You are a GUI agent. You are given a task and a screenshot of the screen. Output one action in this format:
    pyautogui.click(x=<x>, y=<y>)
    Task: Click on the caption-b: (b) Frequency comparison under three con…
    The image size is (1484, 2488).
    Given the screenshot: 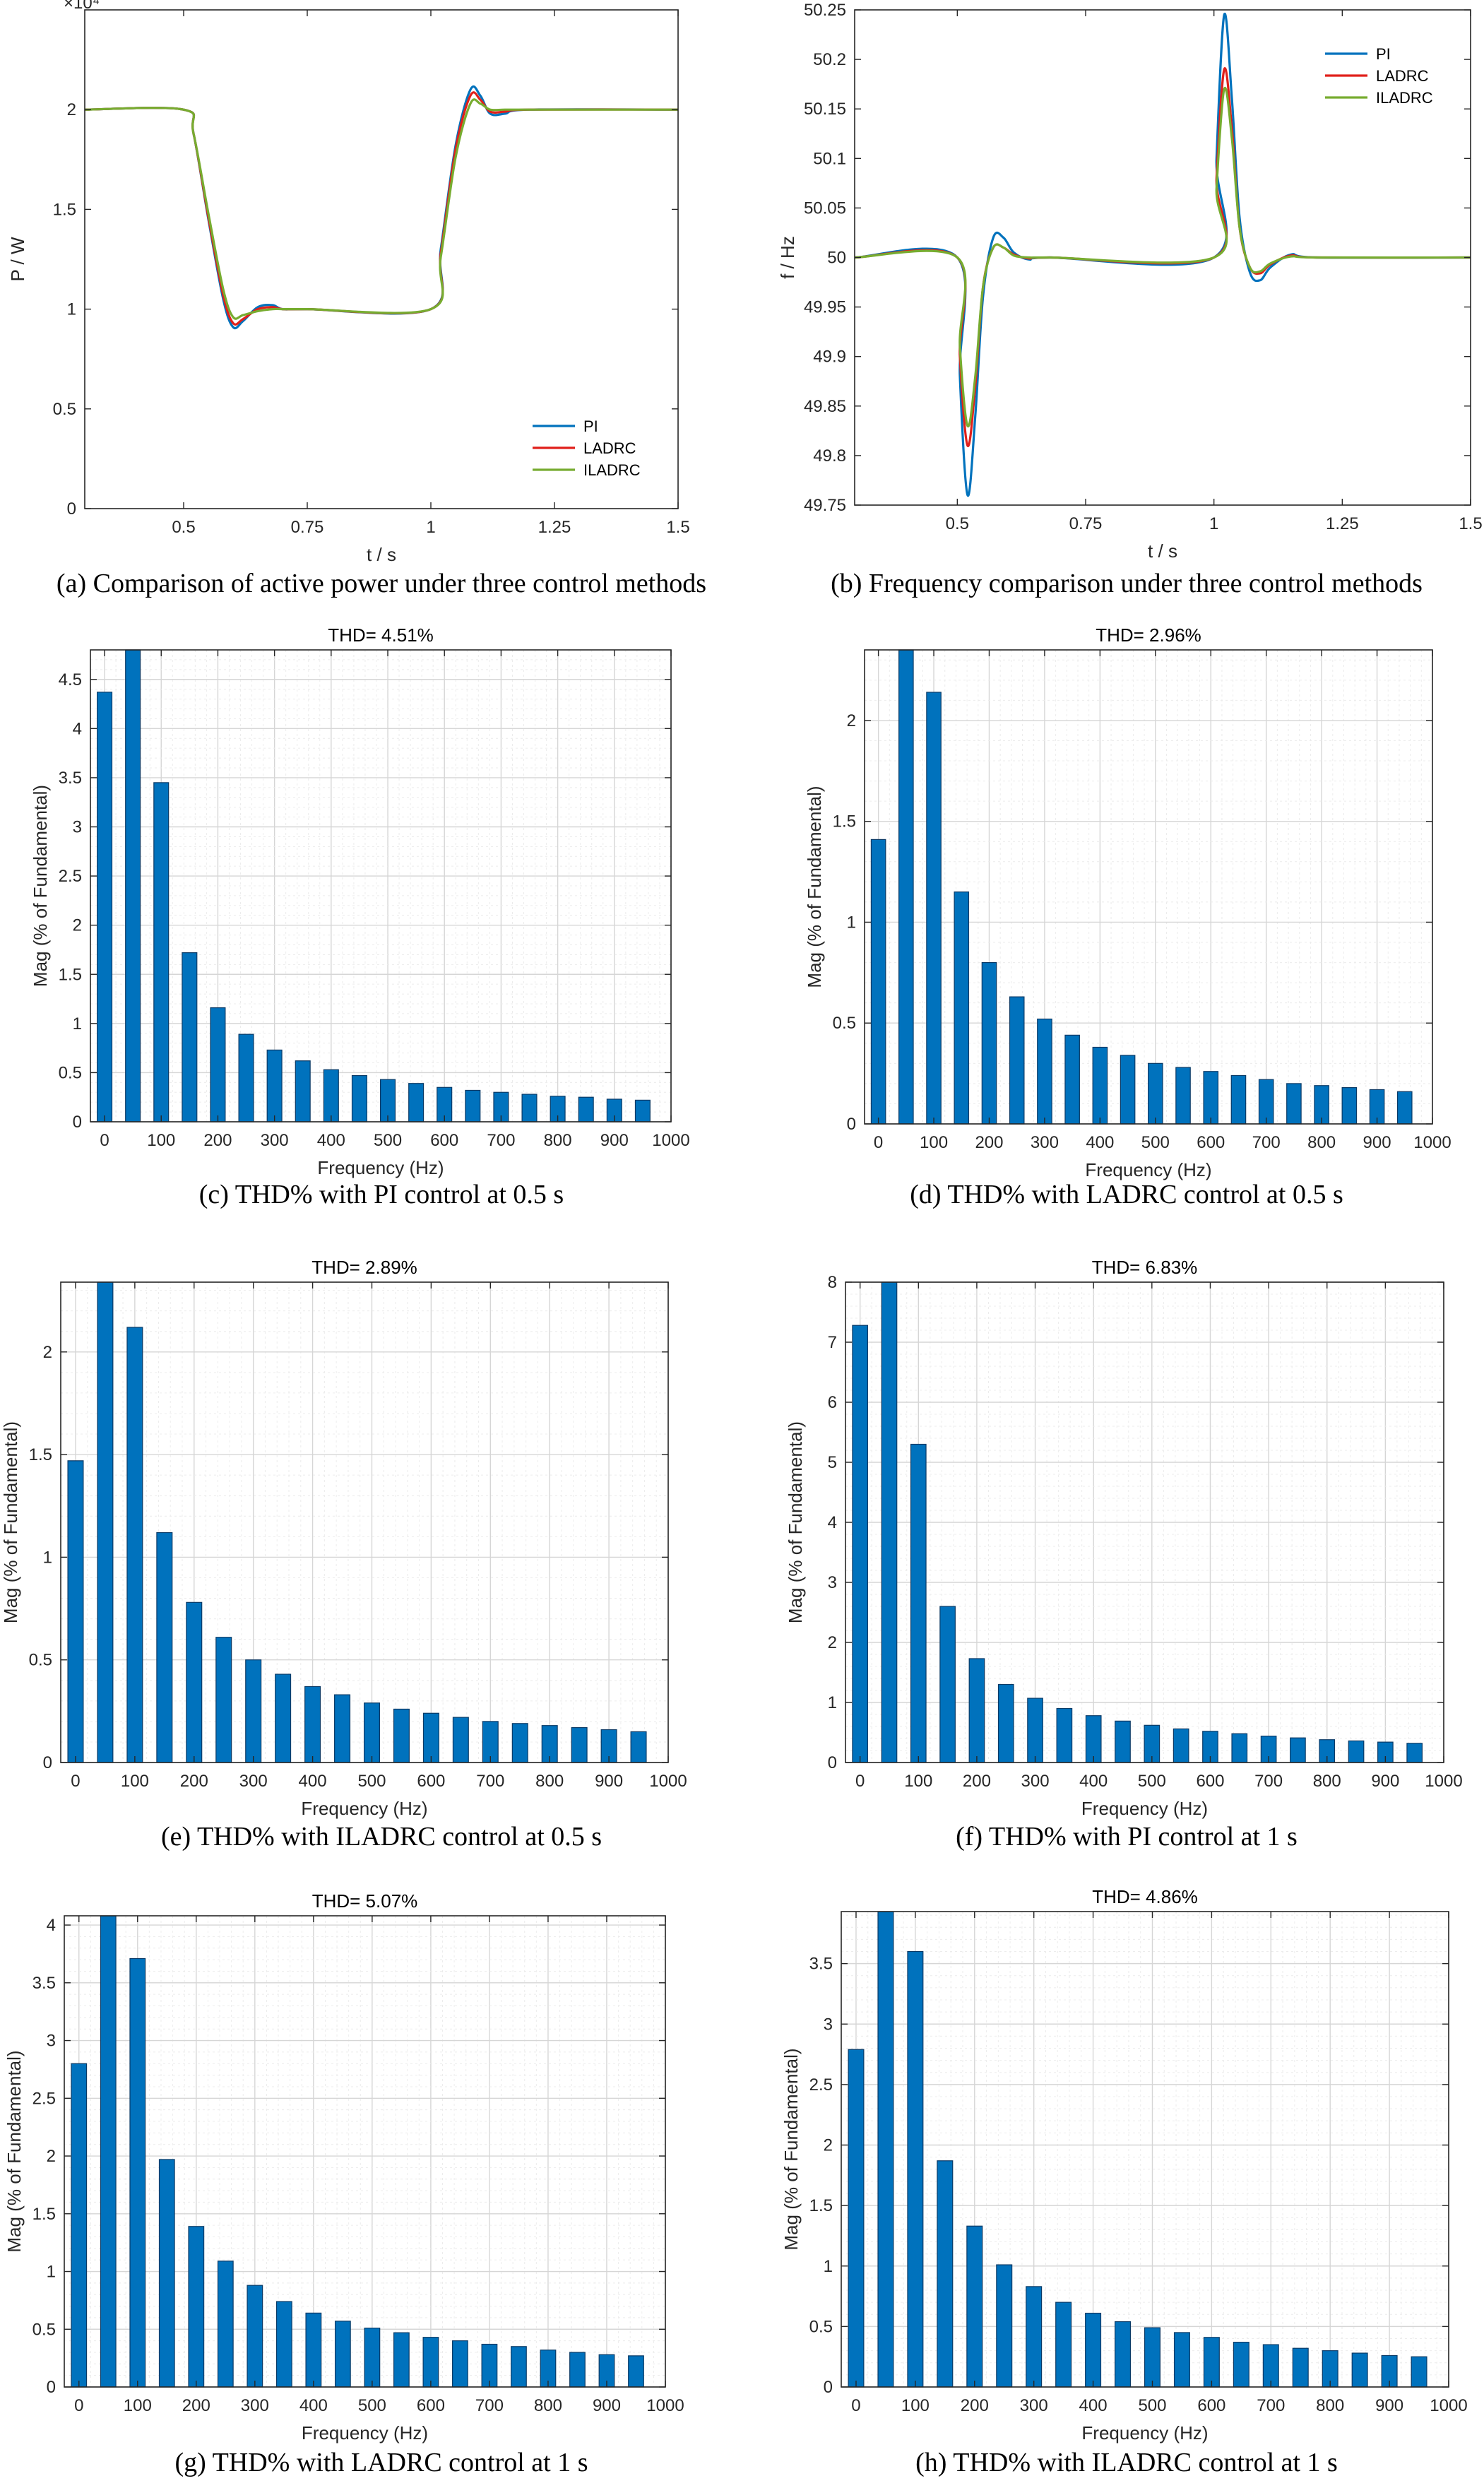 What is the action you would take?
    pyautogui.click(x=1127, y=583)
    